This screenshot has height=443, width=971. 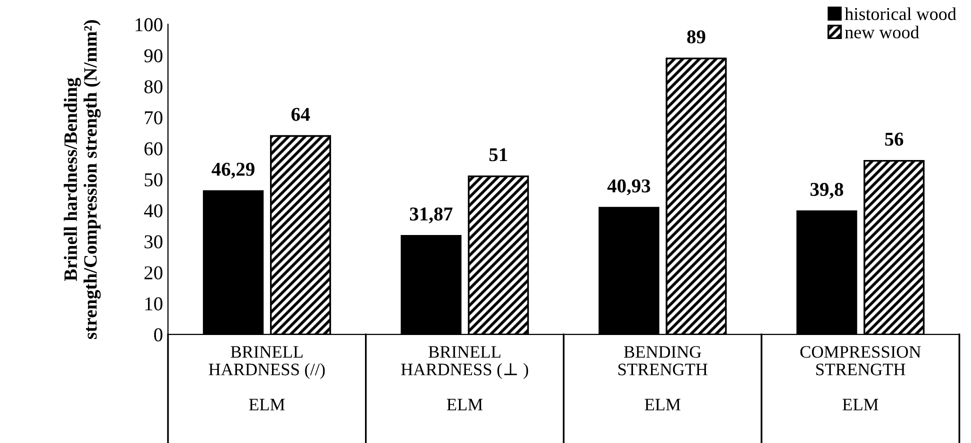 I want to click on category-label: BENDING STRENGTH ELM, so click(x=663, y=378).